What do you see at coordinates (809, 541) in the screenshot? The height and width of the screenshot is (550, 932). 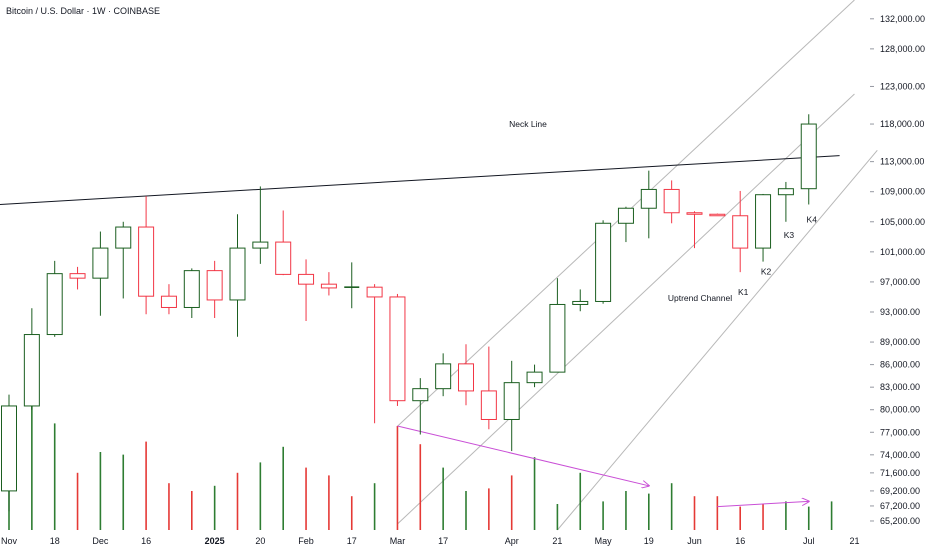 I see `x-tick-label: Jul` at bounding box center [809, 541].